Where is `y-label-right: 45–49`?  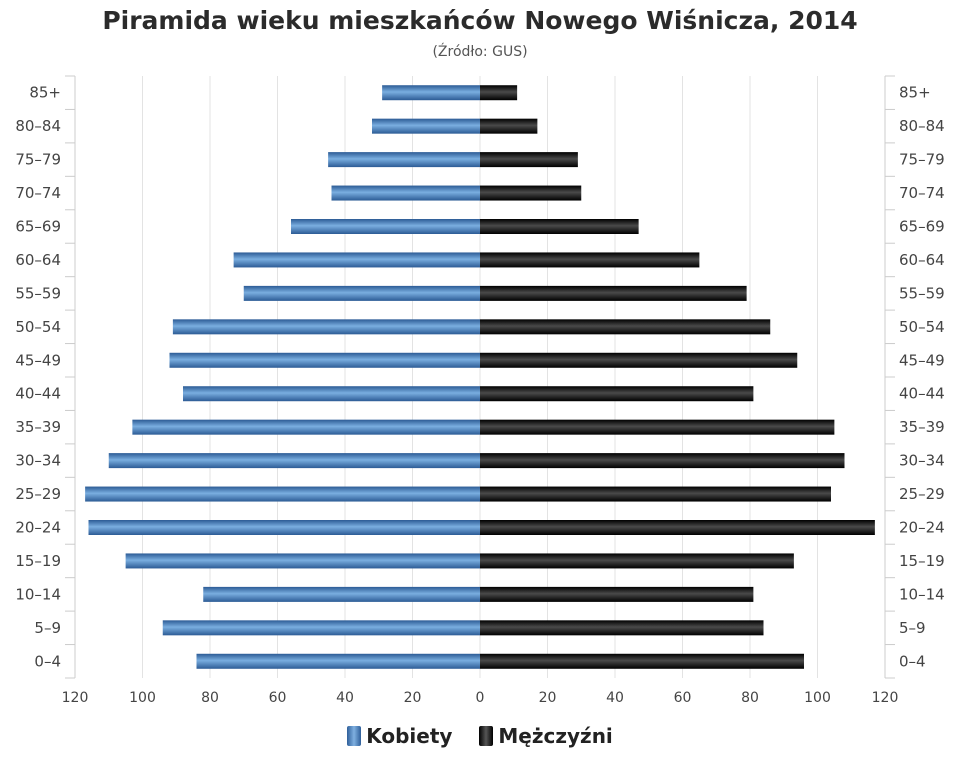 y-label-right: 45–49 is located at coordinates (922, 360).